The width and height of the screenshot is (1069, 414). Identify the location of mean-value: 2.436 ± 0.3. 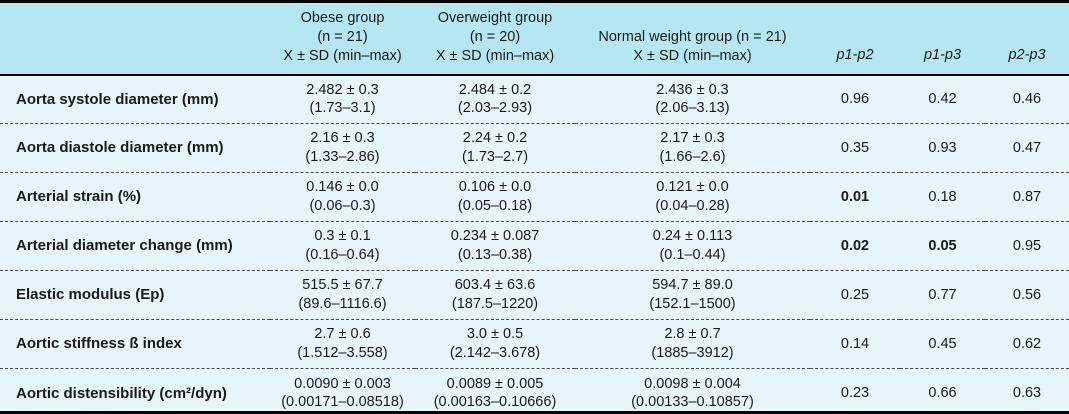
(692, 89).